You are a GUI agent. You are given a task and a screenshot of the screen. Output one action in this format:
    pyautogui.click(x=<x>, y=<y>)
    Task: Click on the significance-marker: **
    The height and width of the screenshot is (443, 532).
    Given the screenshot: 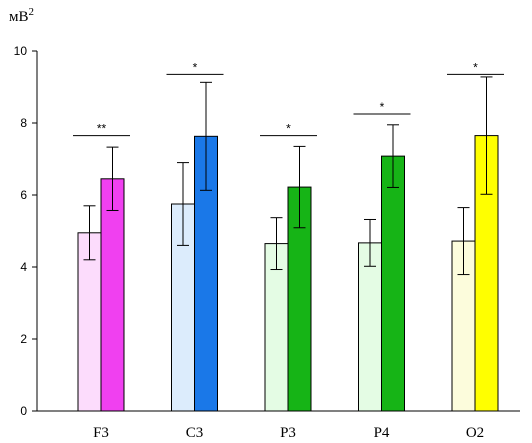 What is the action you would take?
    pyautogui.click(x=102, y=129)
    